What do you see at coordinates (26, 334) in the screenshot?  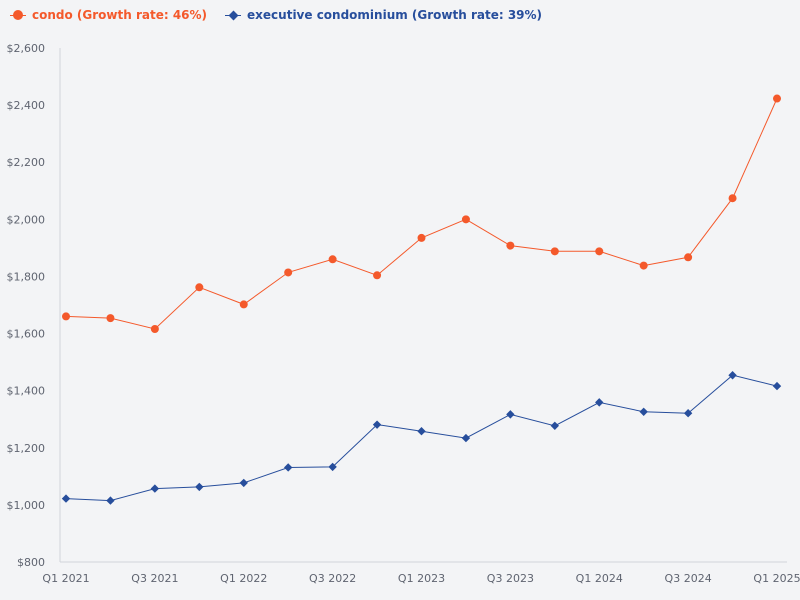 I see `y-tick-label: $1,600` at bounding box center [26, 334].